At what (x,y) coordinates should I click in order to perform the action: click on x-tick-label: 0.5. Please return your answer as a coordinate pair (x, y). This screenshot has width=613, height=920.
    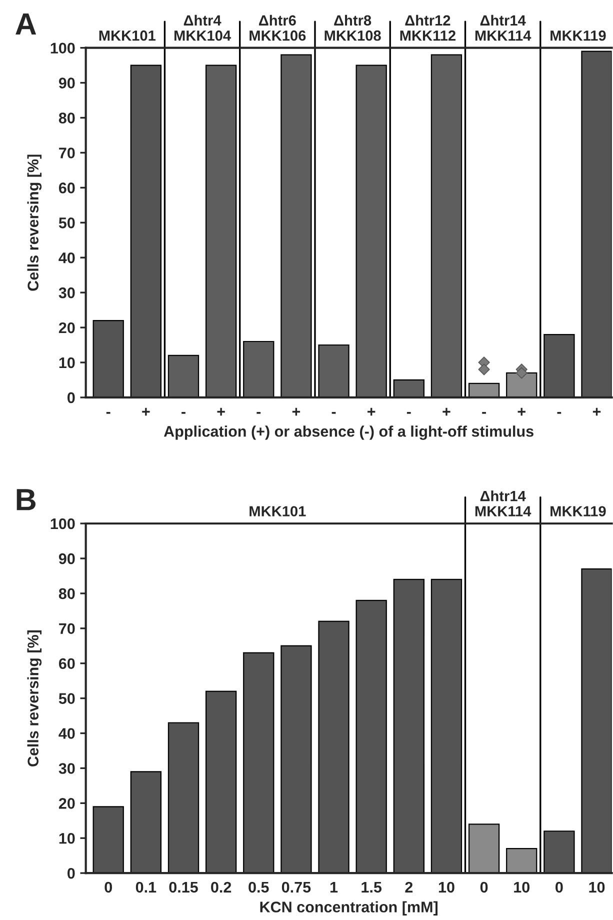
    Looking at the image, I should click on (258, 887).